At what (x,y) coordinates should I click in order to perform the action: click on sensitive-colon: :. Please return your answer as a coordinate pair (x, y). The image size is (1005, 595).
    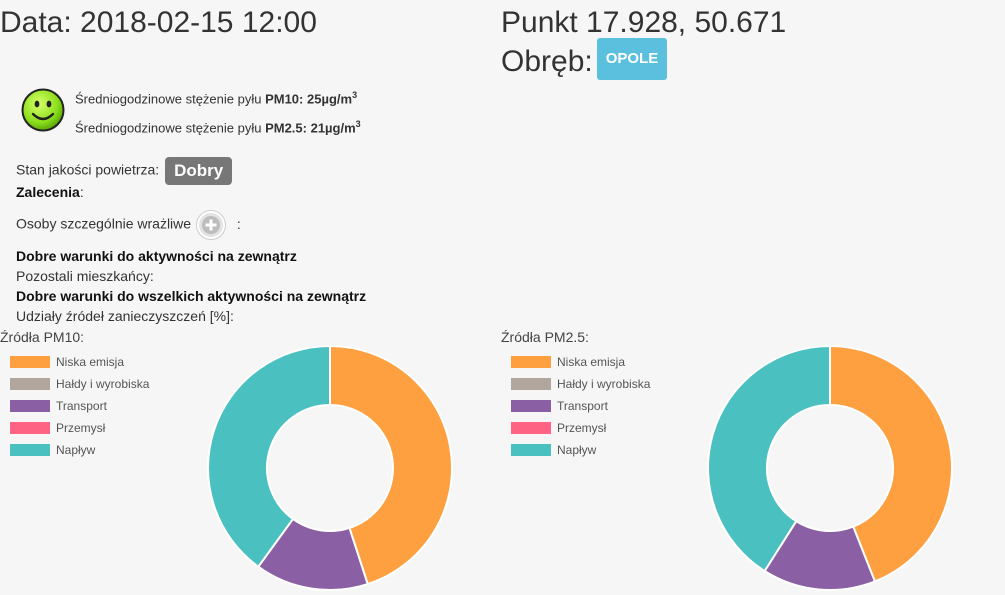
    Looking at the image, I should click on (238, 223).